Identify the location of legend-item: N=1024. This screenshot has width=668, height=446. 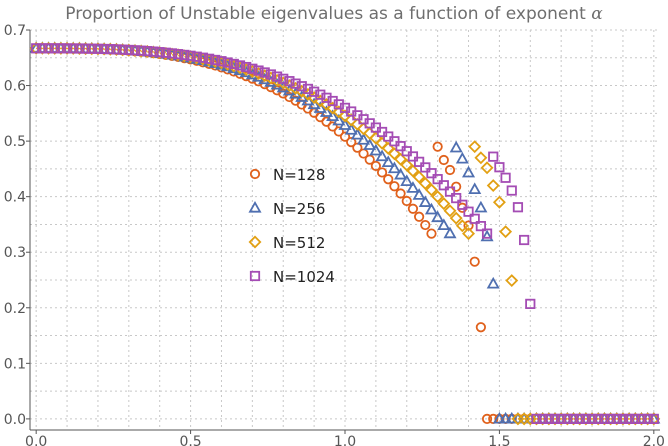
(292, 277).